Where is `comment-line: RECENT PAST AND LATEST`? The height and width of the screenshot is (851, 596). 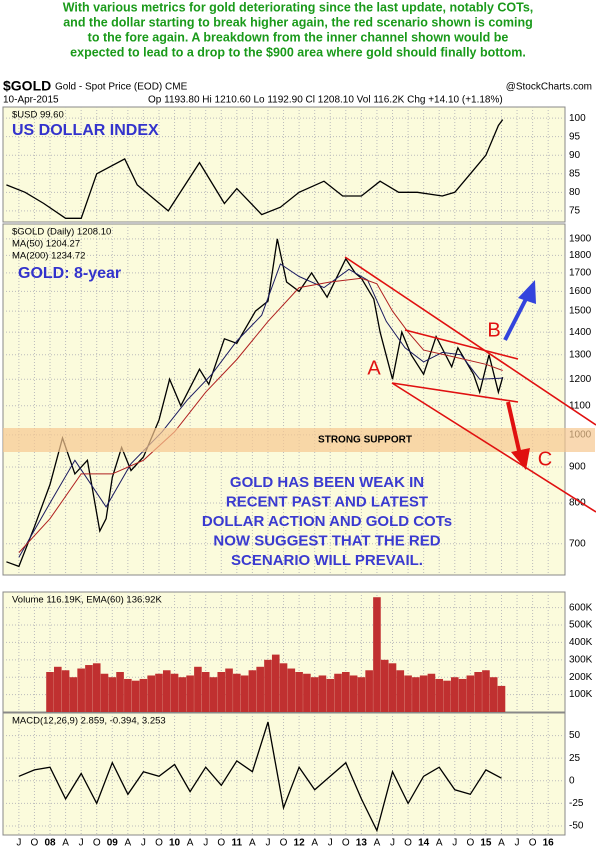 comment-line: RECENT PAST AND LATEST is located at coordinates (327, 501).